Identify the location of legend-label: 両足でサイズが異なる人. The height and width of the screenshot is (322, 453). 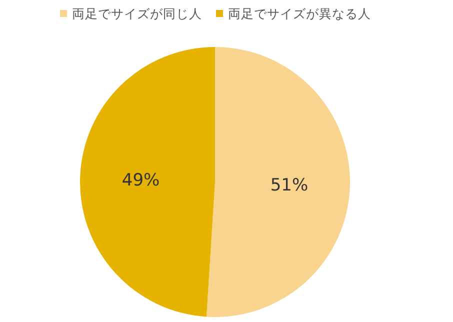
(299, 13).